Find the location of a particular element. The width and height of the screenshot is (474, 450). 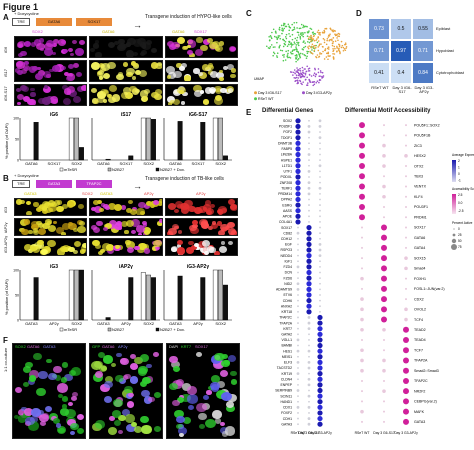

x-tick-label: SOX2 is located at coordinates (148, 323).